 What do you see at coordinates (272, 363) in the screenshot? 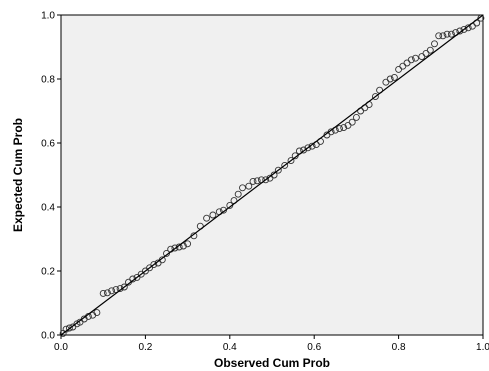
I see `x-axis-title: Observed Cum Prob` at bounding box center [272, 363].